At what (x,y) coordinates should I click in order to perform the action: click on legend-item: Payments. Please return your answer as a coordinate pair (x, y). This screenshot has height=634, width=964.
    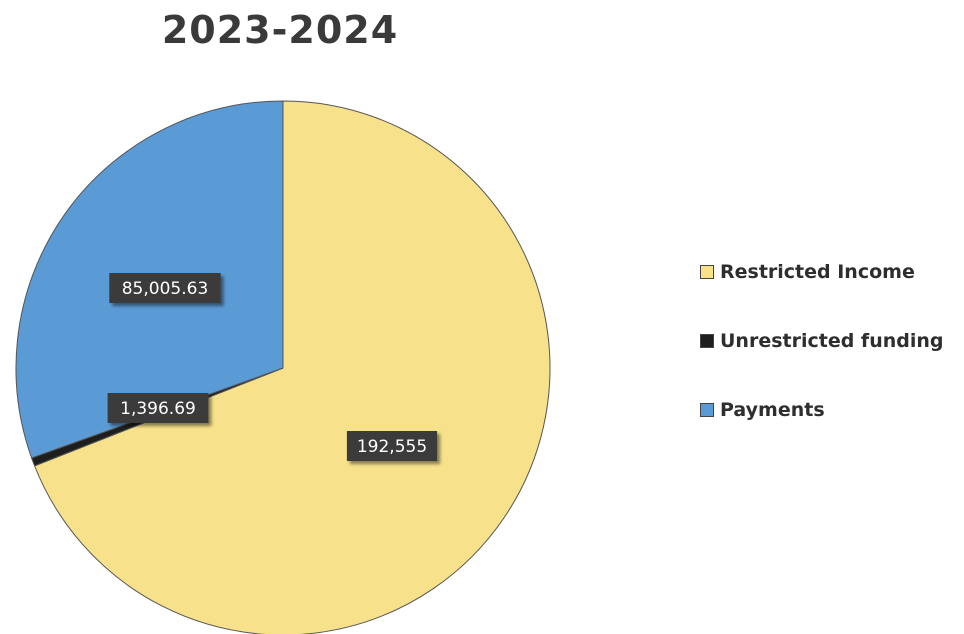
    Looking at the image, I should click on (822, 409).